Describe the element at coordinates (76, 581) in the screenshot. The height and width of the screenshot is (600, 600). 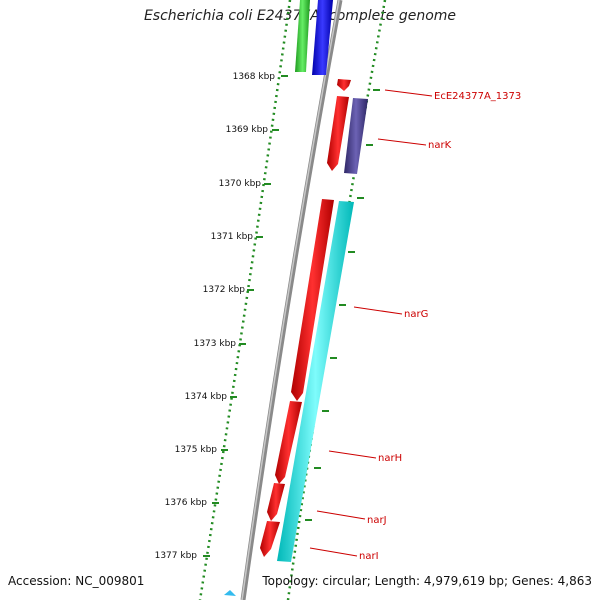
I see `accession-text: Accession: NC_009801` at that location.